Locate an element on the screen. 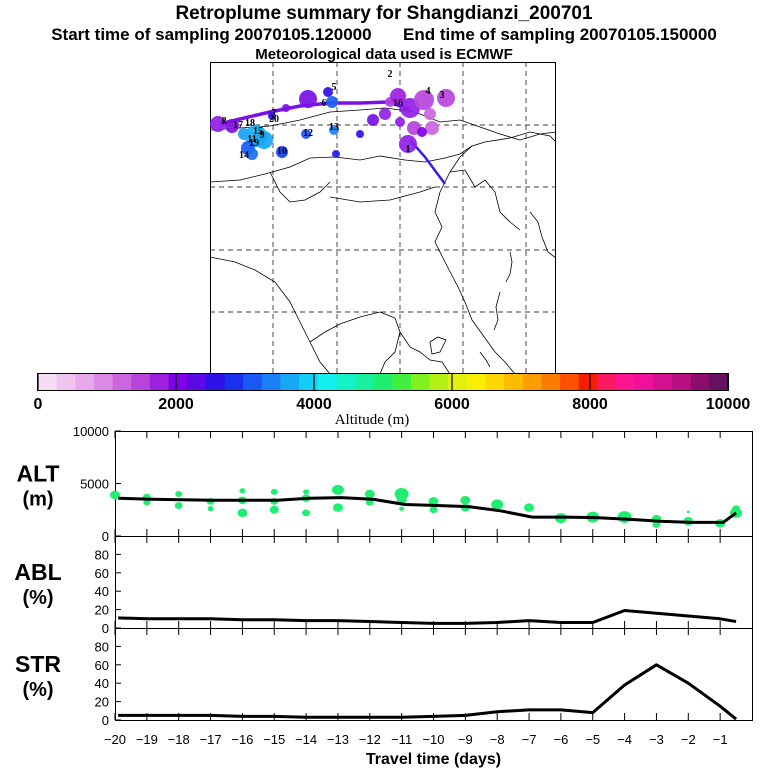  x-tick-label: −10 is located at coordinates (433, 739).